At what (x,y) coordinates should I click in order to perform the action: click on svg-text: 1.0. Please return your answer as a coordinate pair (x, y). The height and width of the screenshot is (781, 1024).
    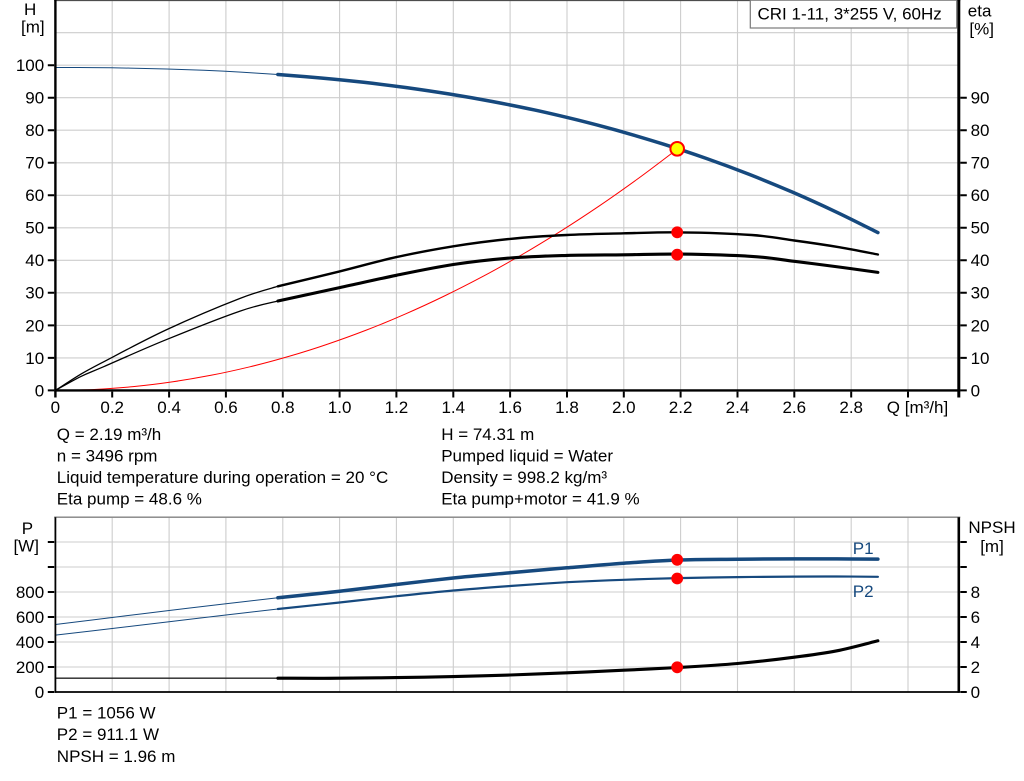
    Looking at the image, I should click on (340, 407).